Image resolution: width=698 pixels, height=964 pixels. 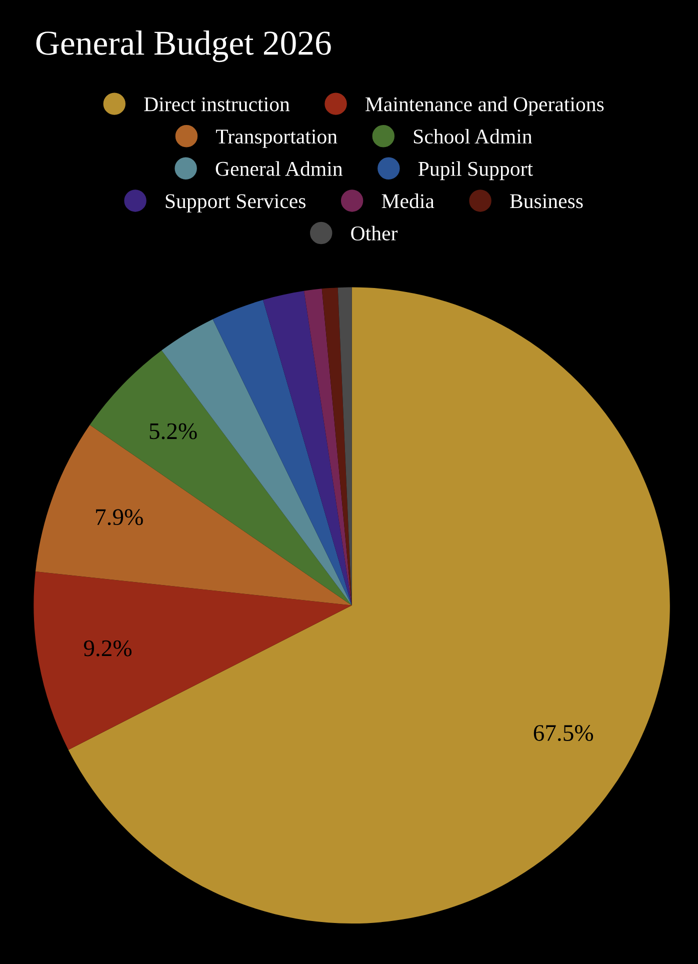 I want to click on legend-label: Transportation, so click(x=277, y=139).